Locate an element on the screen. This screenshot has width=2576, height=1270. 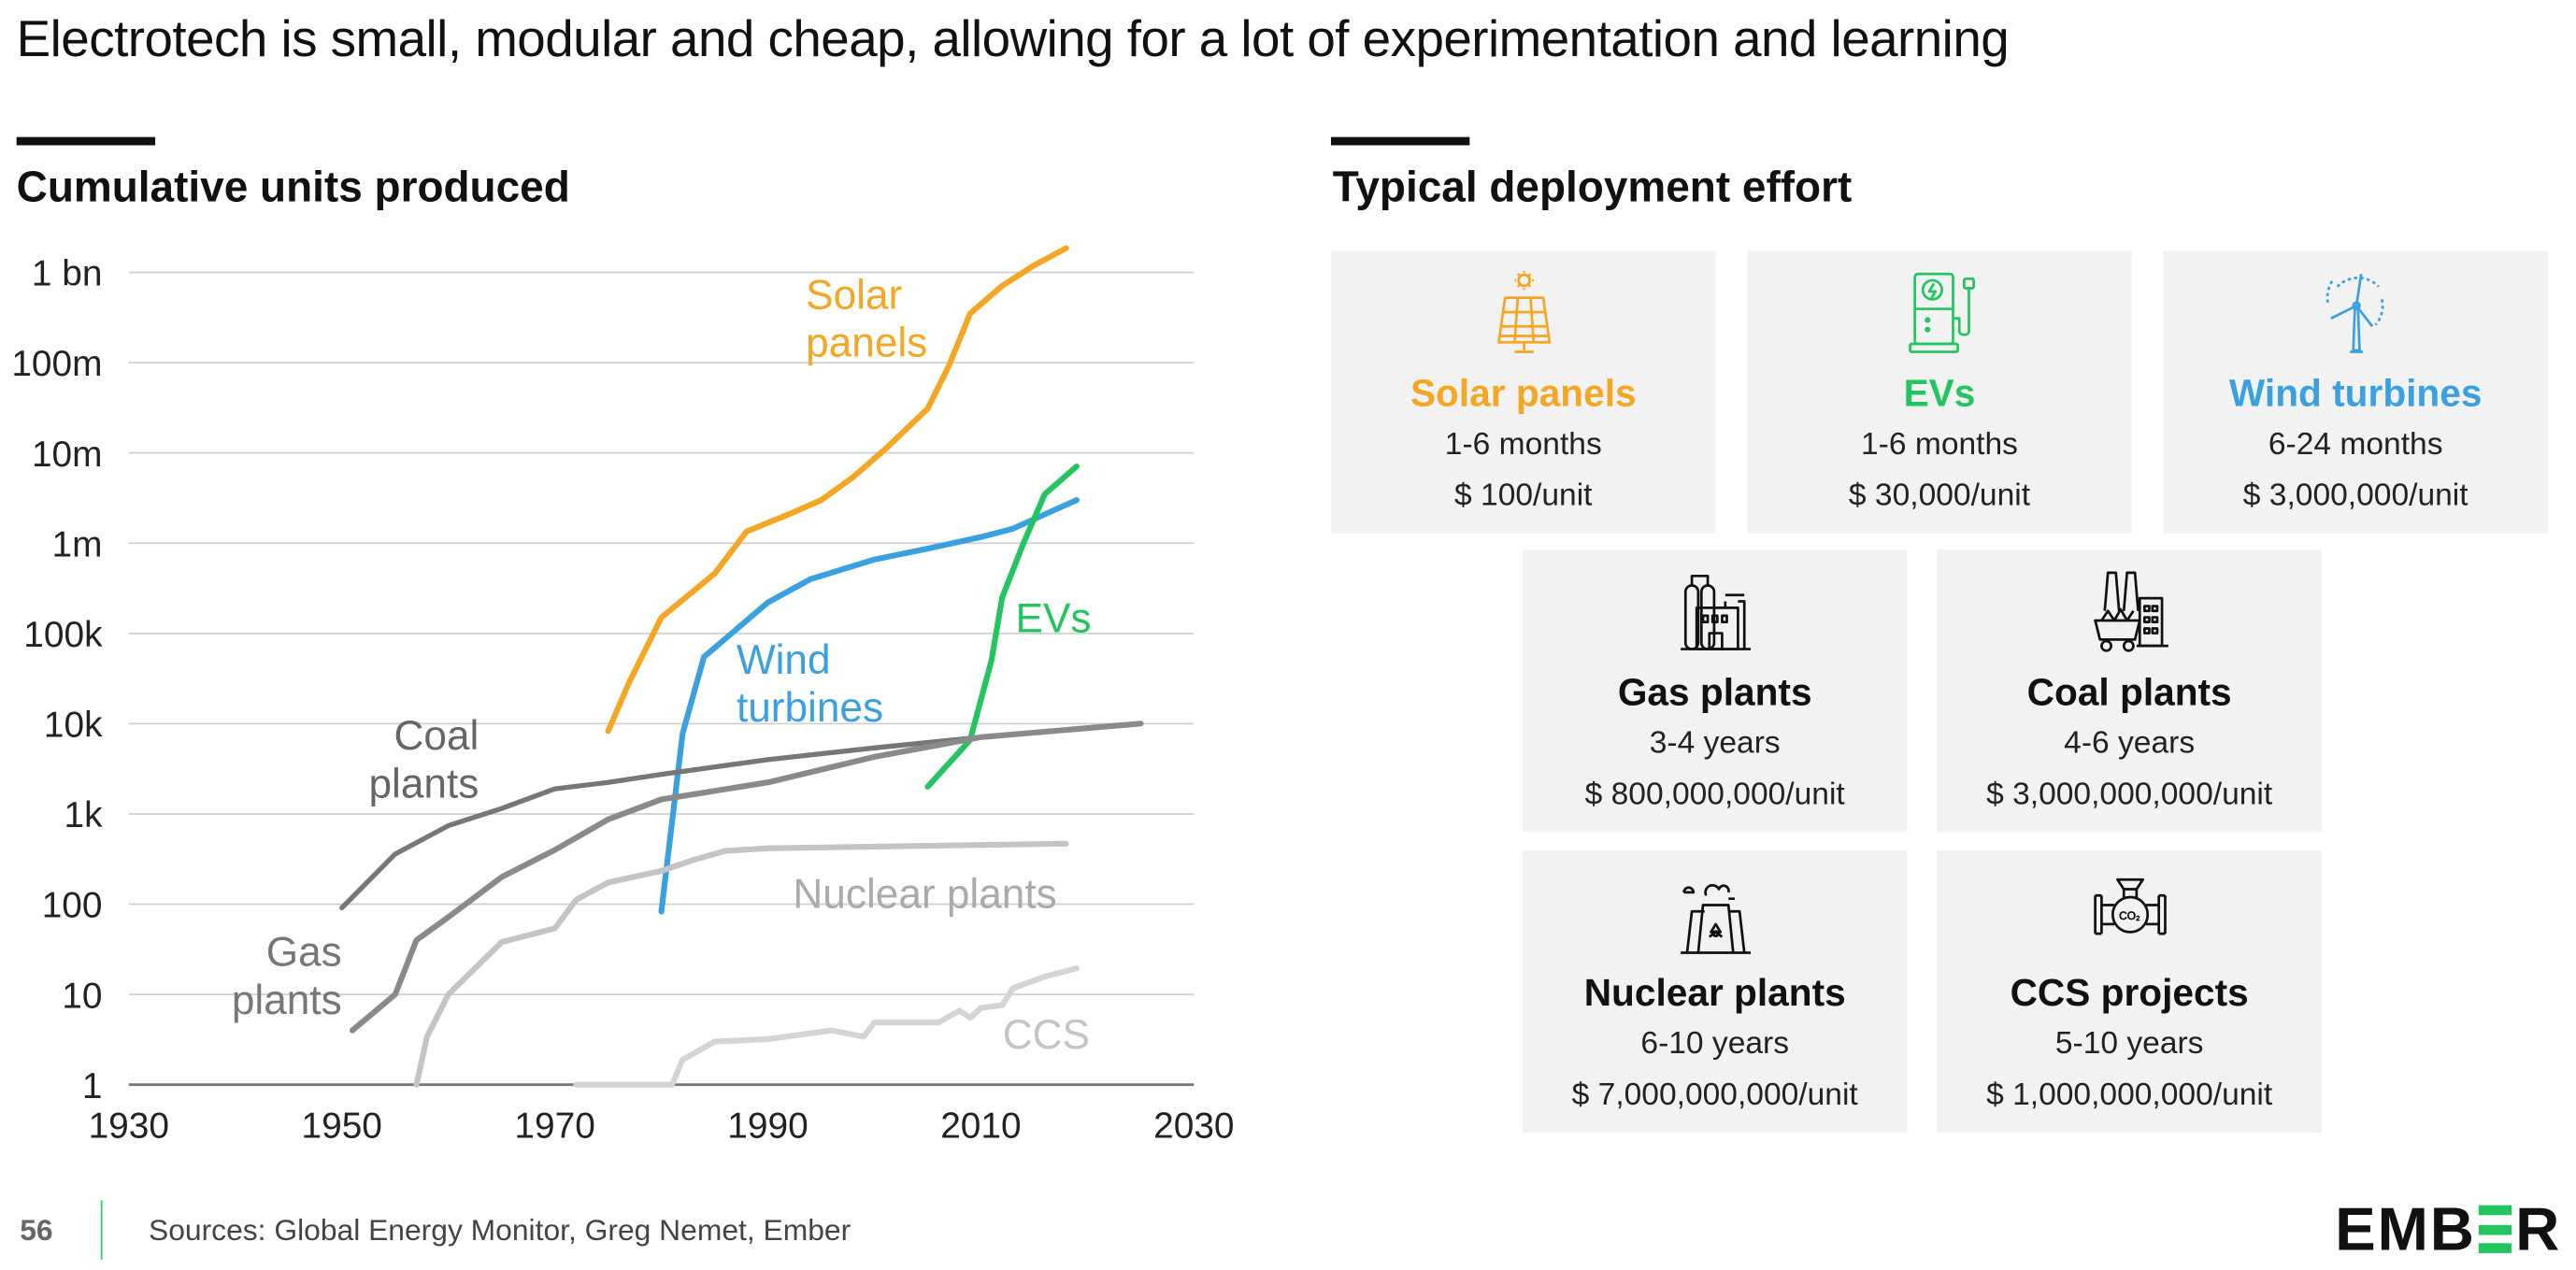
card-duration: 6-10 years is located at coordinates (1715, 1044).